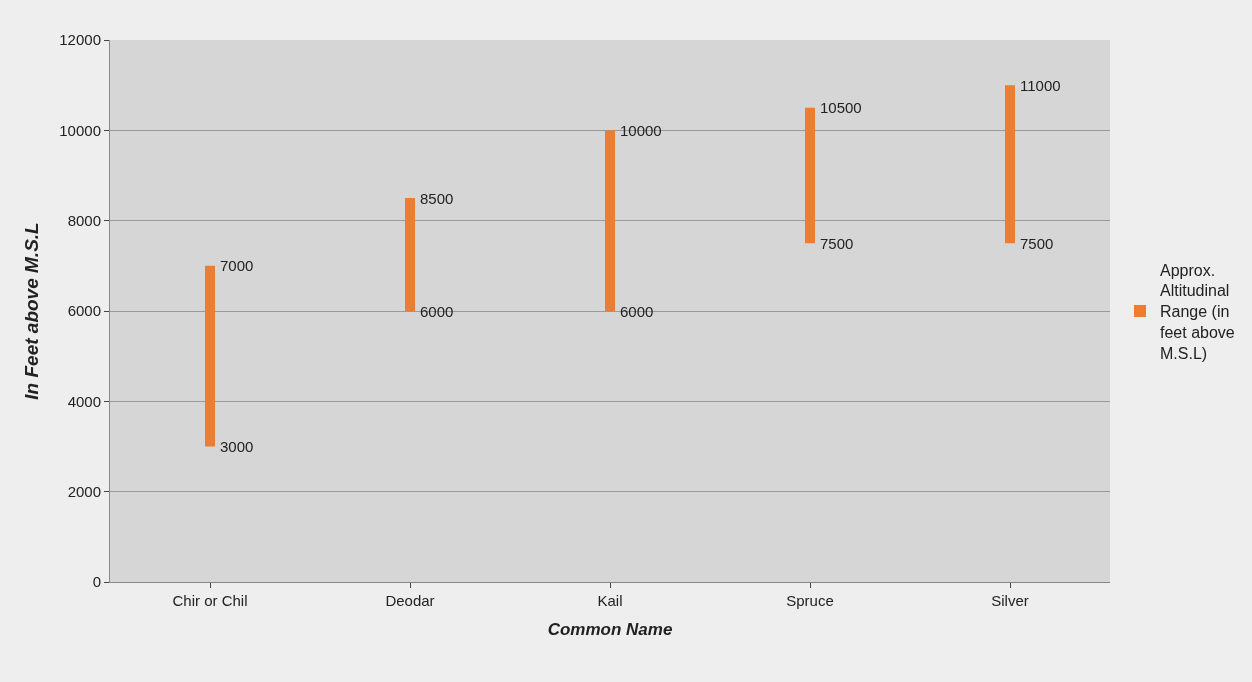  What do you see at coordinates (410, 600) in the screenshot?
I see `x-tick-label: Deodar` at bounding box center [410, 600].